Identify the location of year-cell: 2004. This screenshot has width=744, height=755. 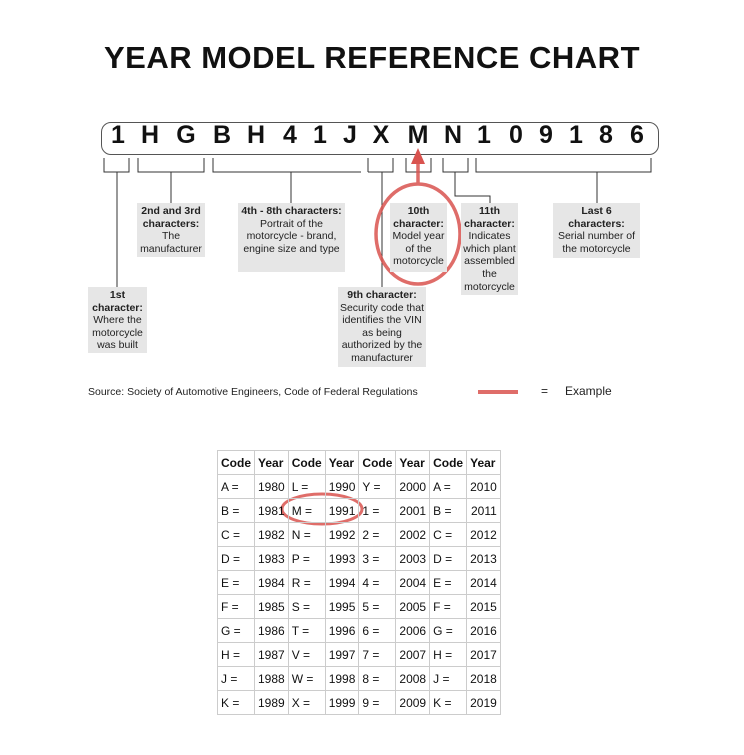
(413, 582).